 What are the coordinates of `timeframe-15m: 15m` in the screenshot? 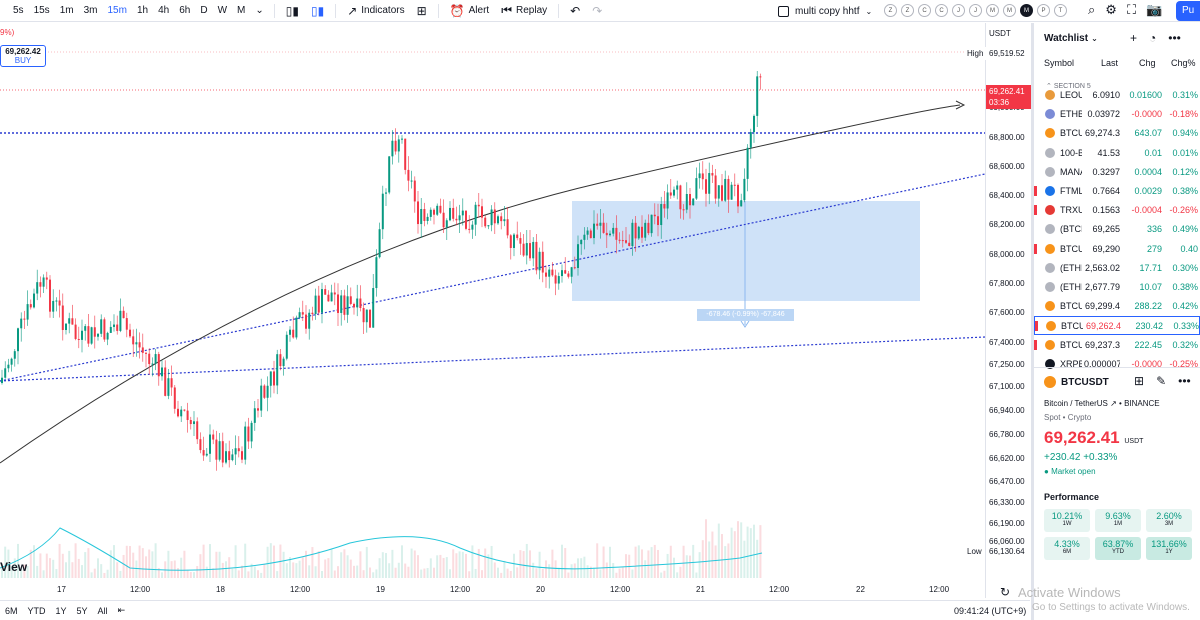 It's located at (117, 10).